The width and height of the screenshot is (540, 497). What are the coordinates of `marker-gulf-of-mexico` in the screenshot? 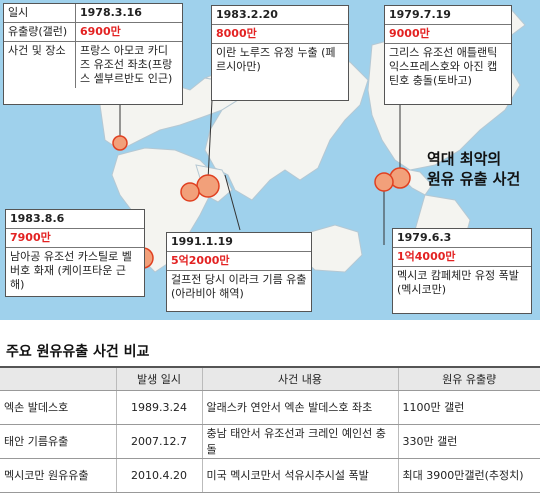 It's located at (384, 182).